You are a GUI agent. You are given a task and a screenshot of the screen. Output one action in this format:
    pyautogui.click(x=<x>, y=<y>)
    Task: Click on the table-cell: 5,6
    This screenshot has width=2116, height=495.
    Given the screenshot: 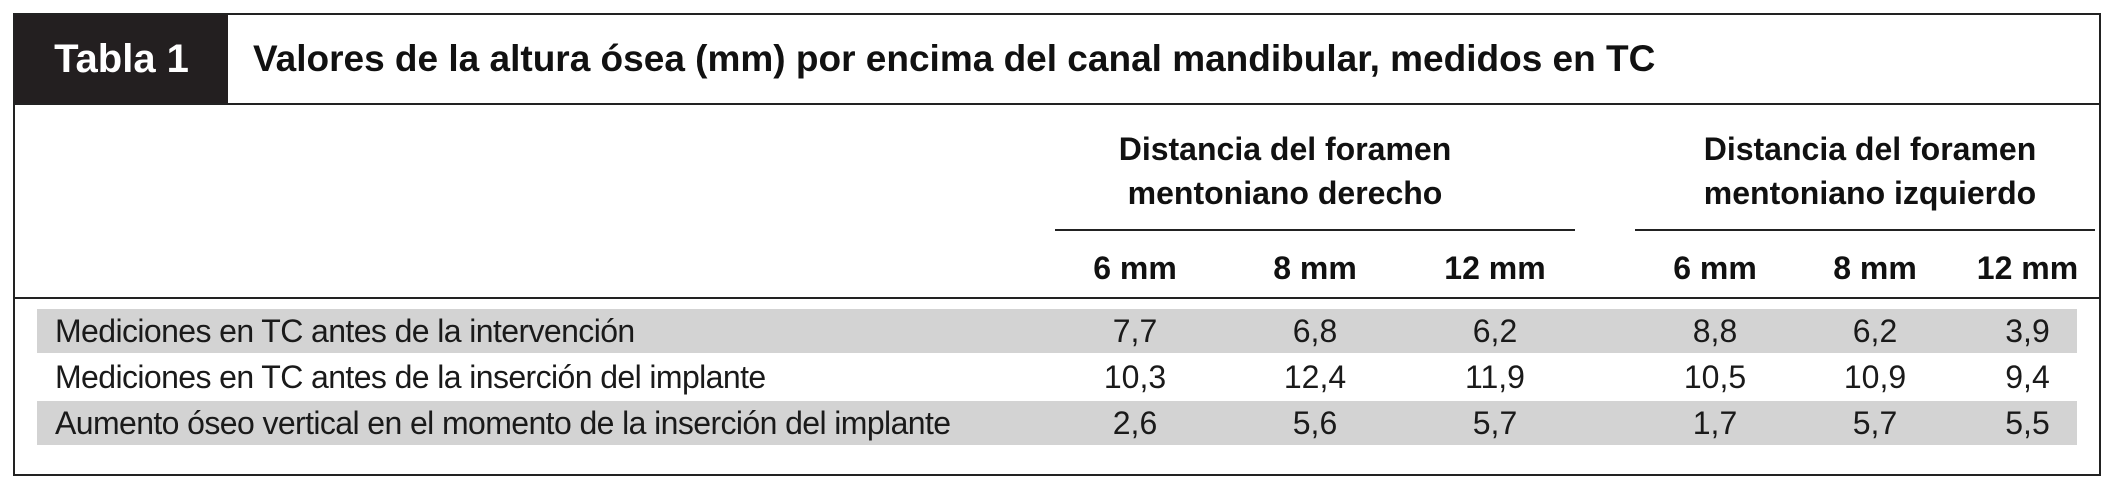 What is the action you would take?
    pyautogui.click(x=1315, y=423)
    